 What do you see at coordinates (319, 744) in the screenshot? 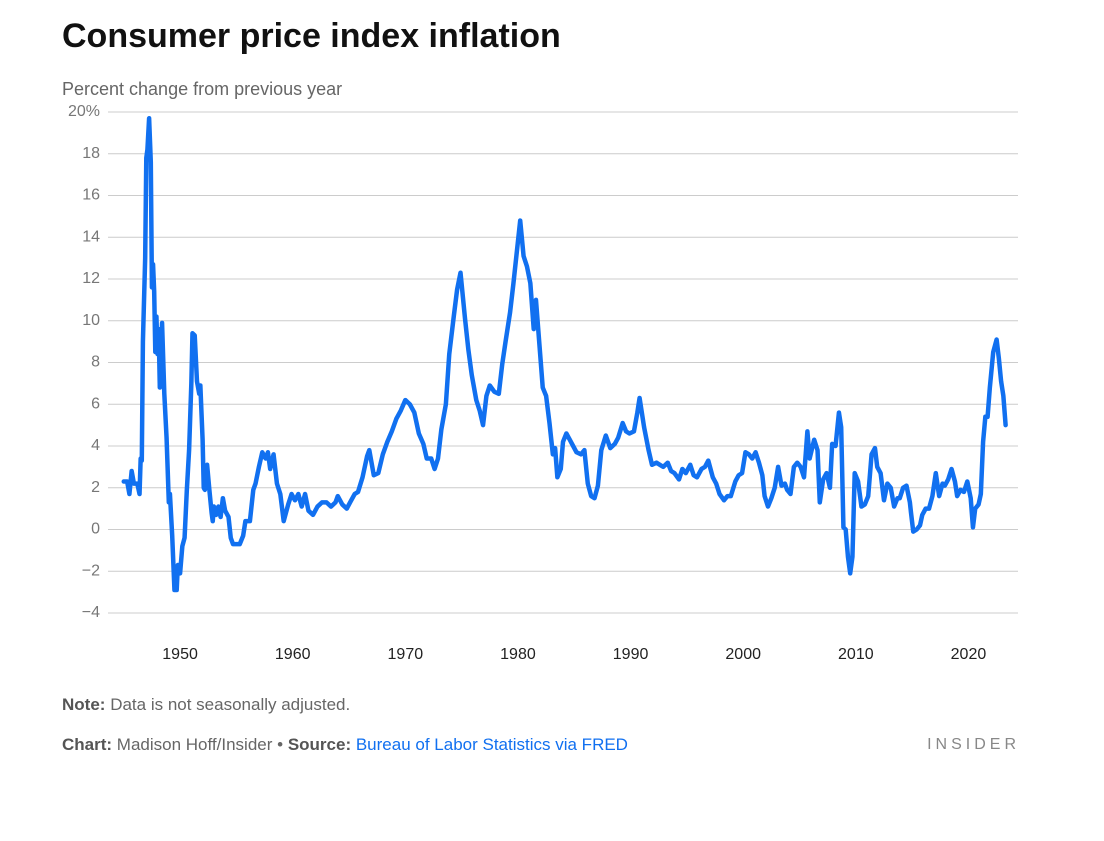
I see `source-label: Source:` at bounding box center [319, 744].